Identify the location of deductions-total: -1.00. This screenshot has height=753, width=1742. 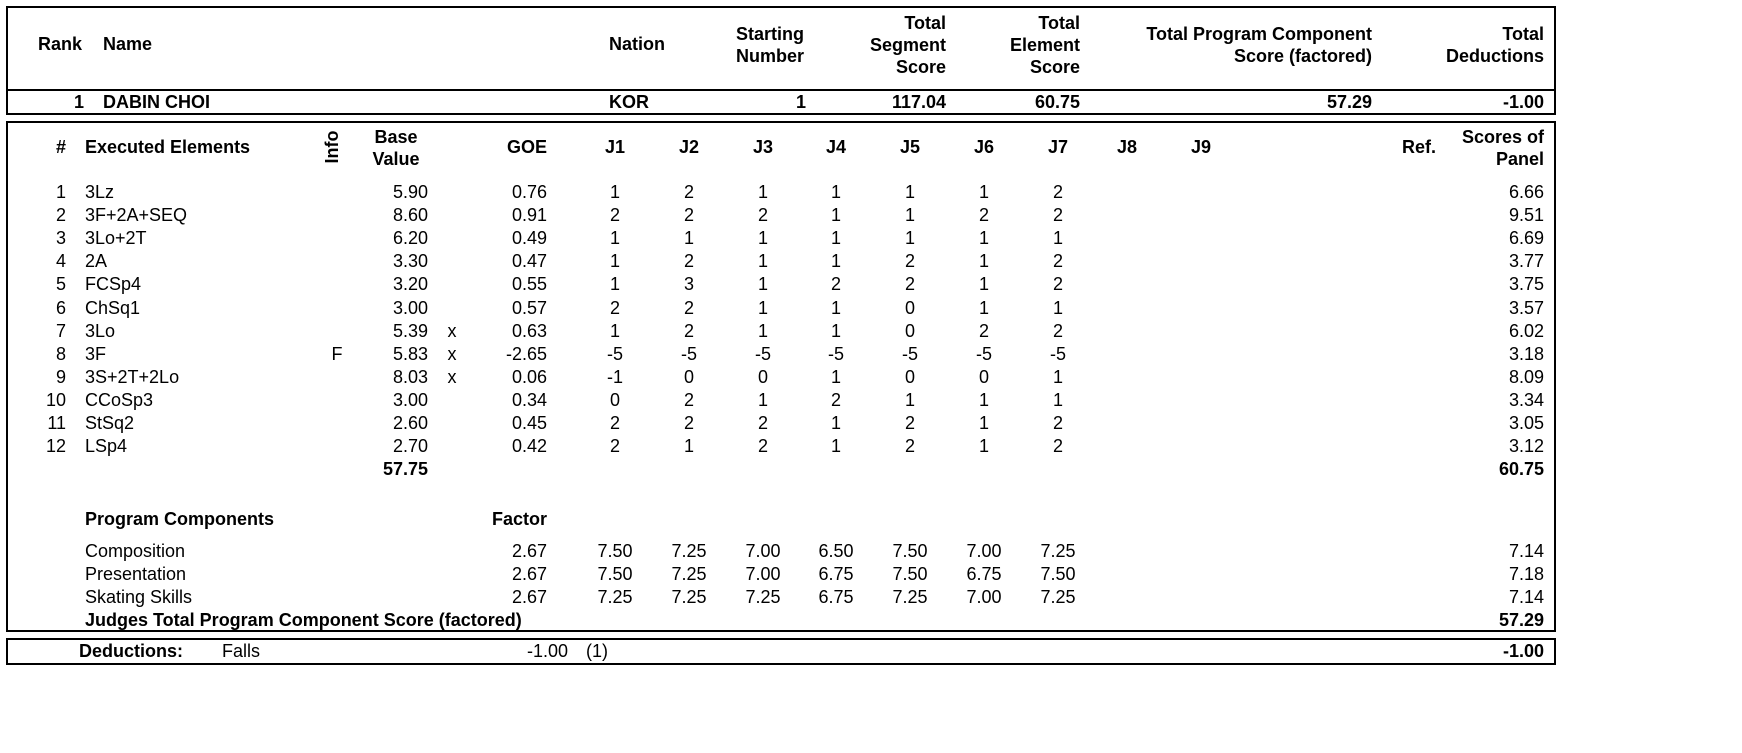
(1523, 651).